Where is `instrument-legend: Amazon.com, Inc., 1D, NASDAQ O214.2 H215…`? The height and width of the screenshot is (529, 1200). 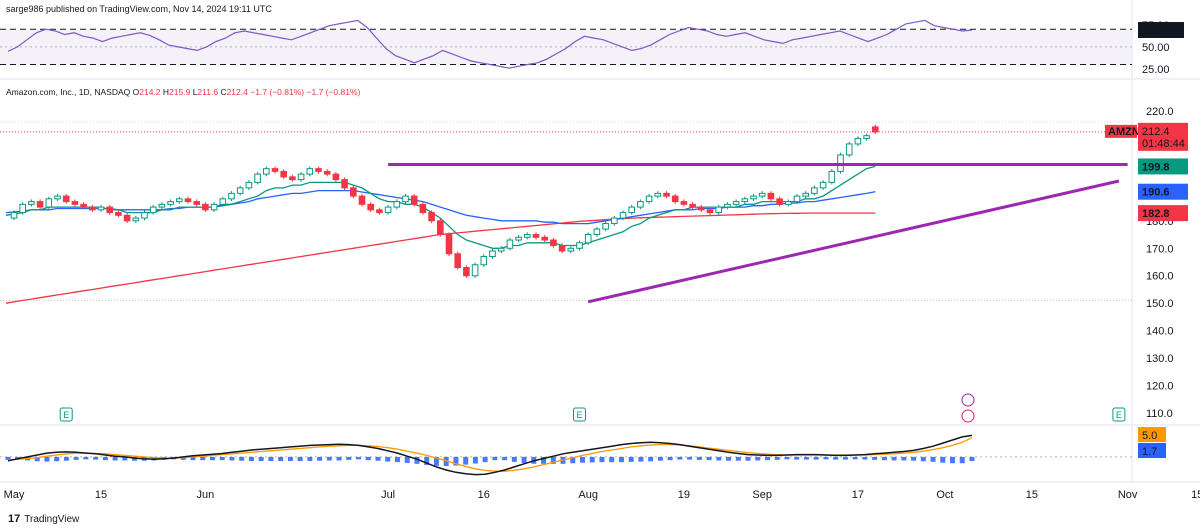 instrument-legend: Amazon.com, Inc., 1D, NASDAQ O214.2 H215… is located at coordinates (183, 92).